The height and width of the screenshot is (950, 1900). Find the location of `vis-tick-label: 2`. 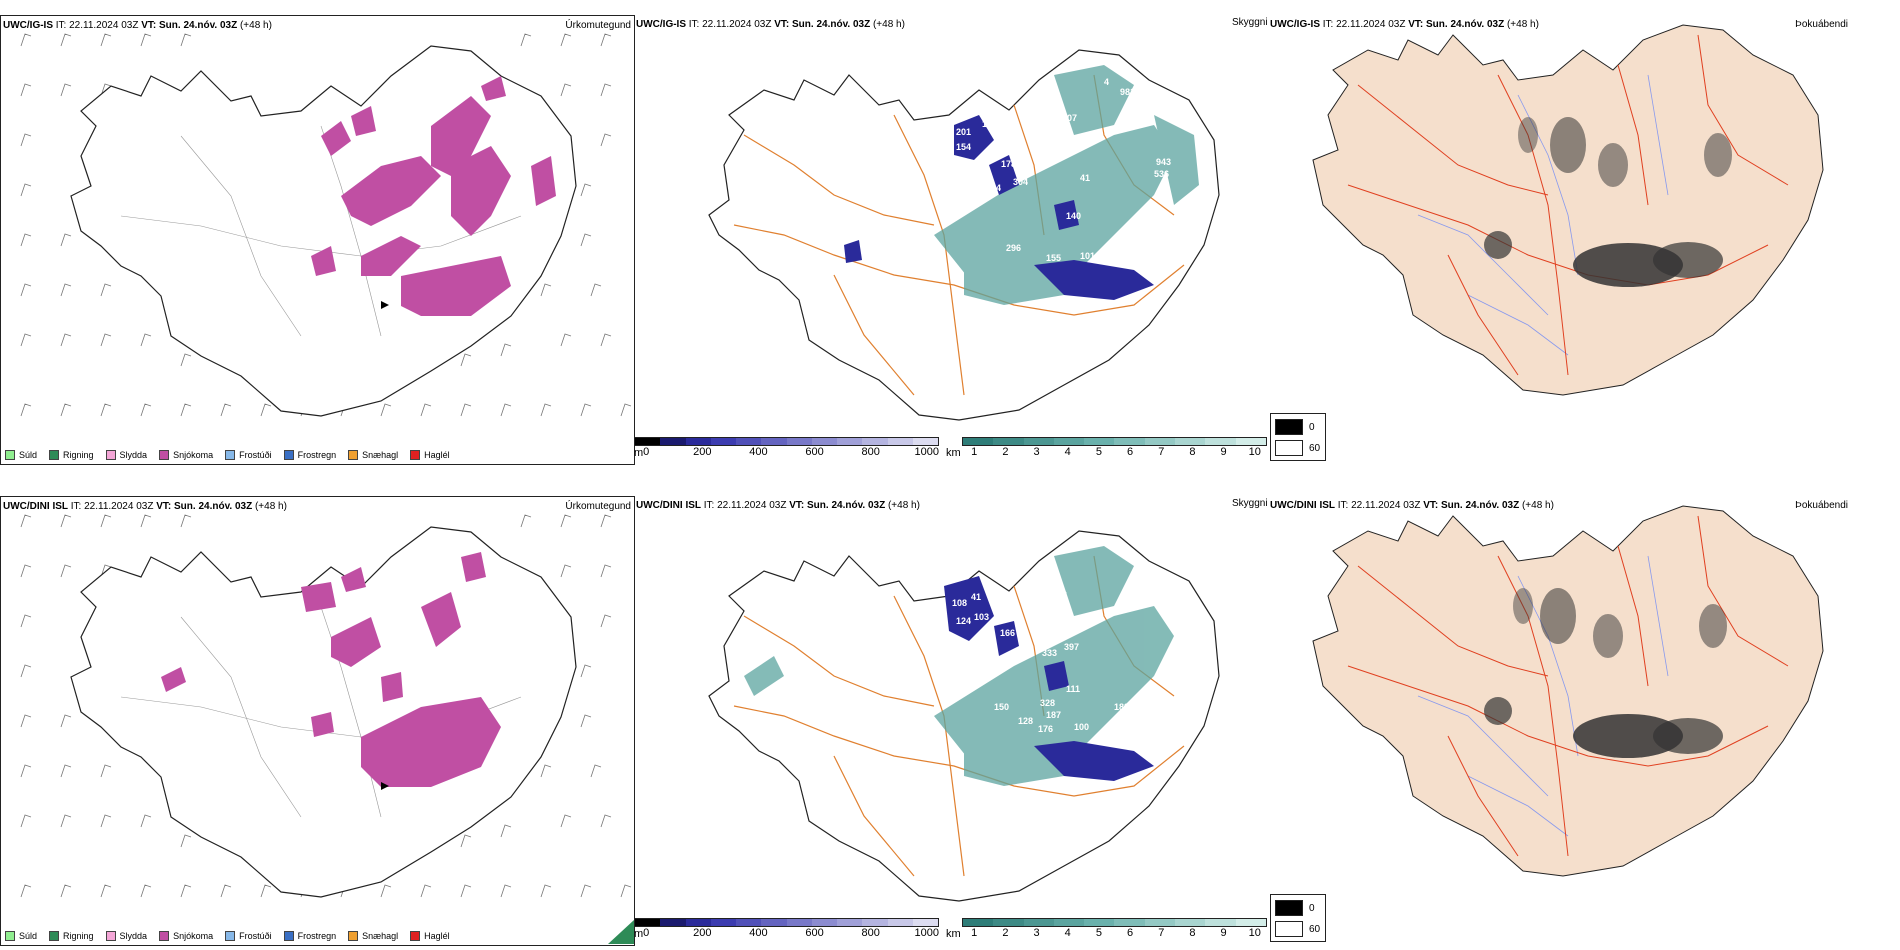

vis-tick-label: 2 is located at coordinates (1005, 452).